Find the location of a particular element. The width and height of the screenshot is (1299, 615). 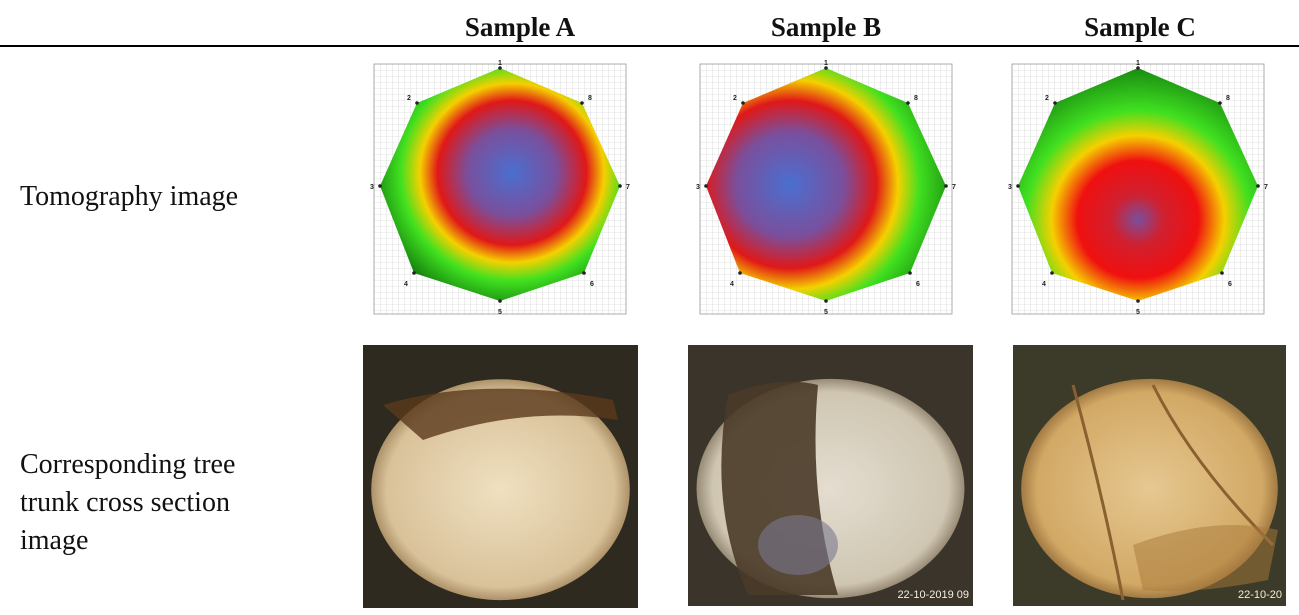

column-header: Sample A is located at coordinates (520, 27).